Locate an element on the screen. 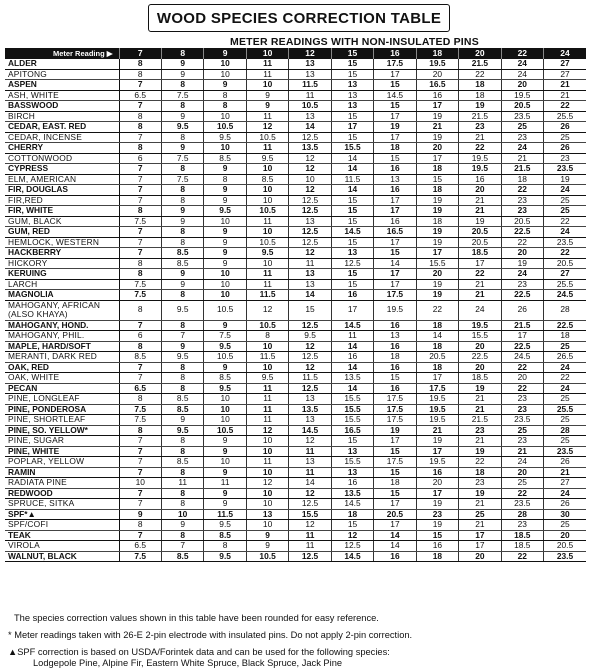 Image resolution: width=595 pixels, height=672 pixels. corrected-value-cell: 25.5 is located at coordinates (564, 284).